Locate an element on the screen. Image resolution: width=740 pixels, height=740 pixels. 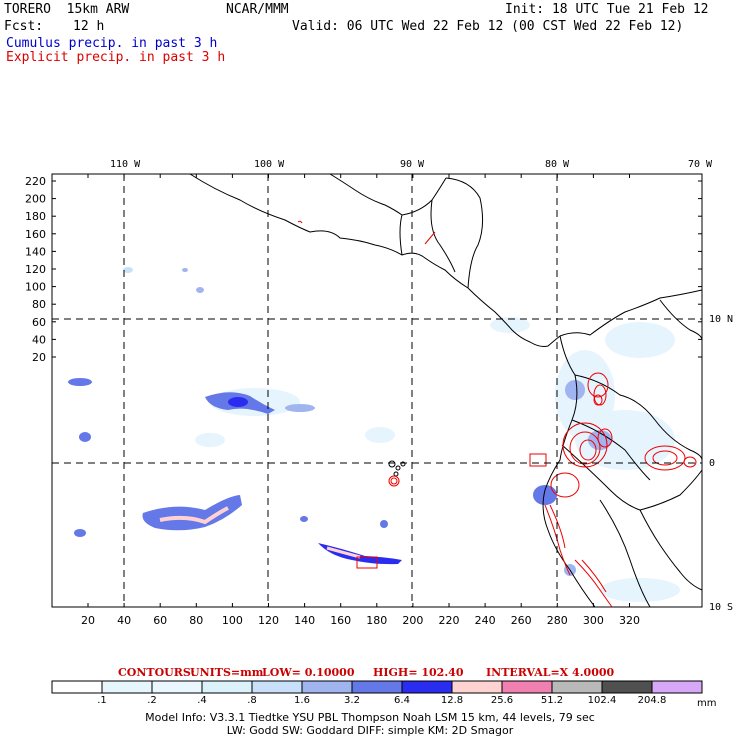
contour-units: UNITS=mm is located at coordinates (227, 672).